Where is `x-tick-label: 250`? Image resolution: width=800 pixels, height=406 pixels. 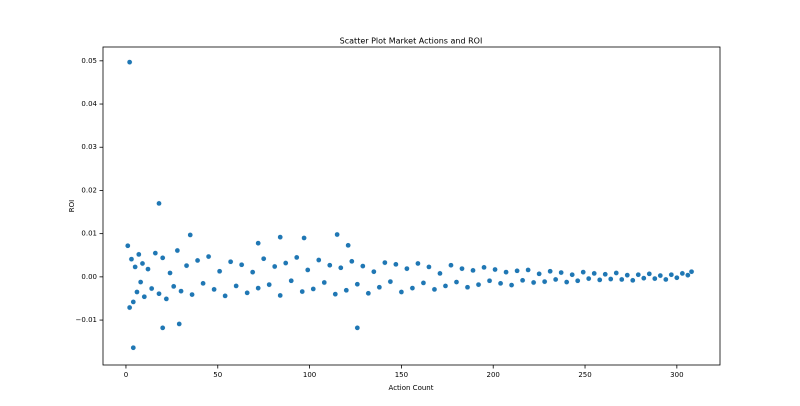
x-tick-label: 250 is located at coordinates (584, 375).